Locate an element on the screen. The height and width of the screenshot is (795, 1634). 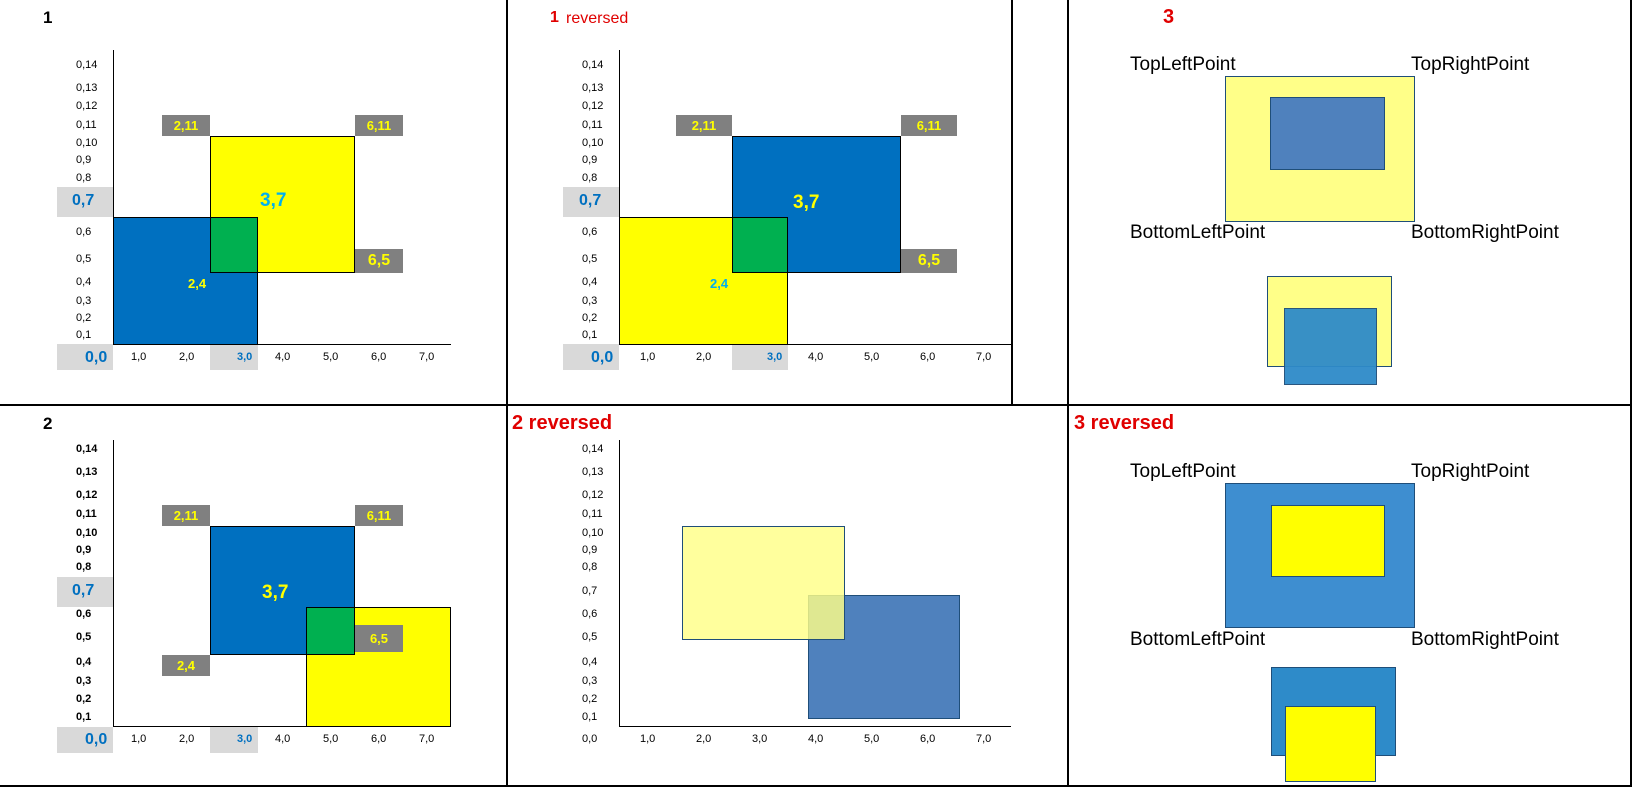
top-left-point-label: TopLeftPoint is located at coordinates (1183, 64).